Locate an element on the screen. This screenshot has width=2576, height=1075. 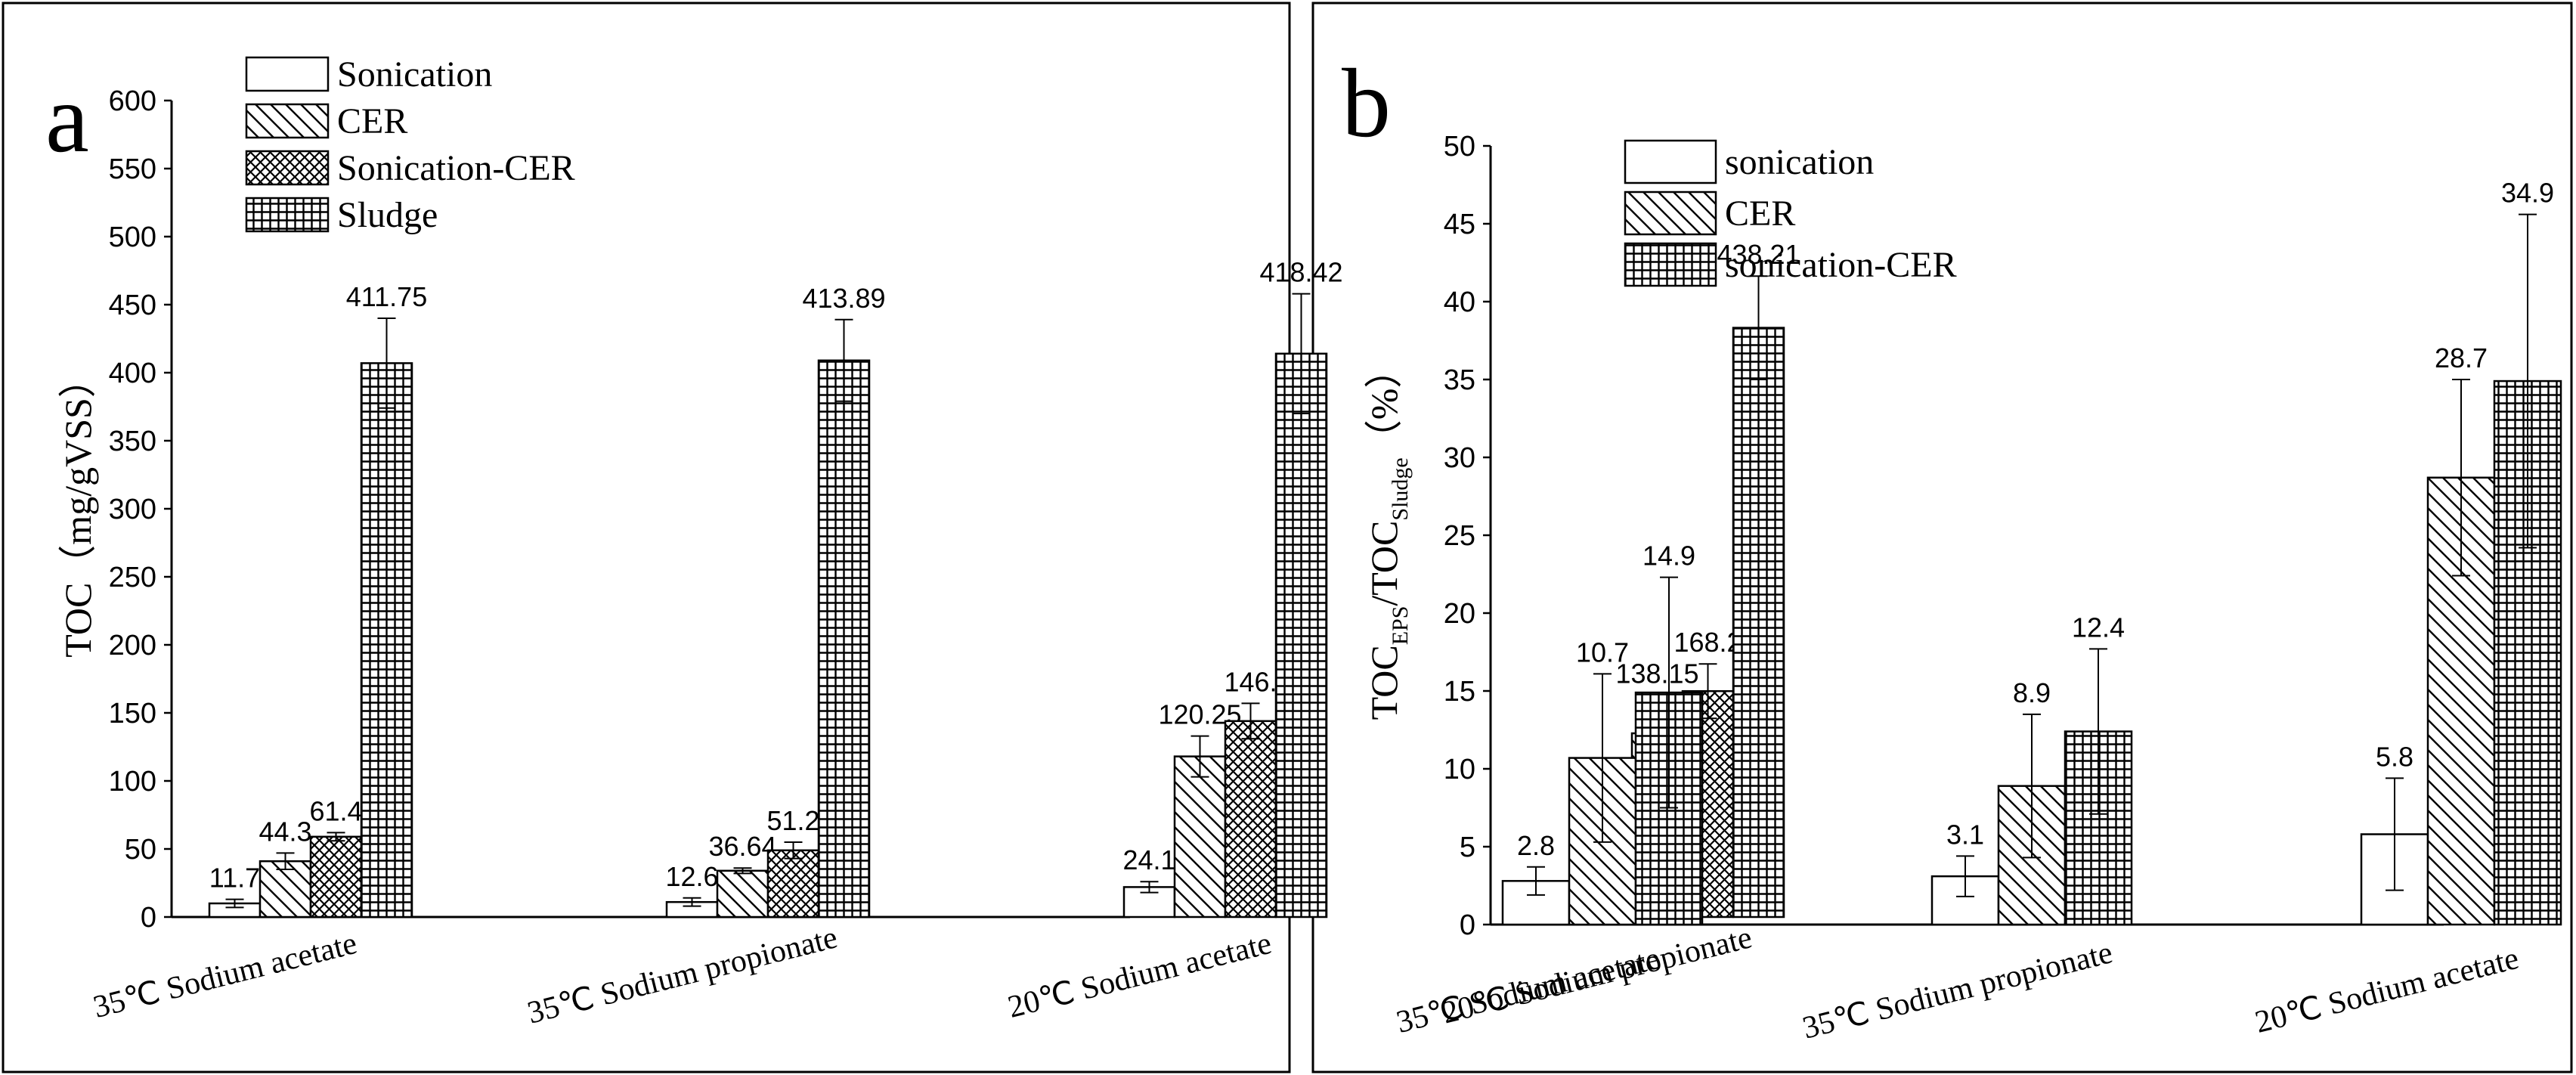
y-tick-label: 5 is located at coordinates (1467, 847).